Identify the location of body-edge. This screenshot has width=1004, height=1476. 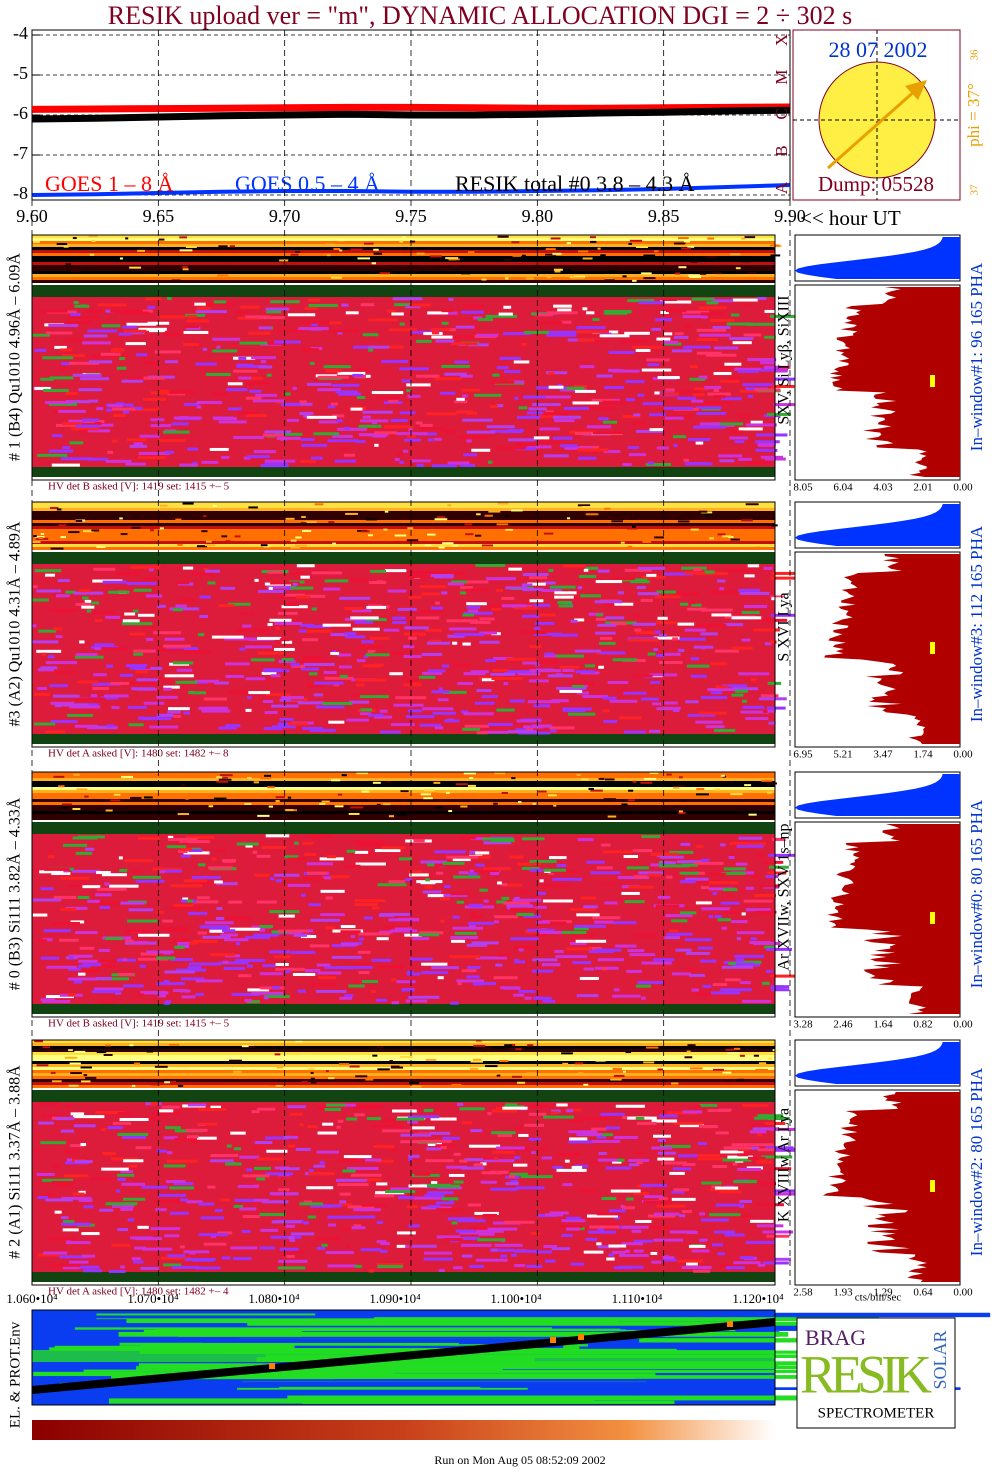
(403, 1096).